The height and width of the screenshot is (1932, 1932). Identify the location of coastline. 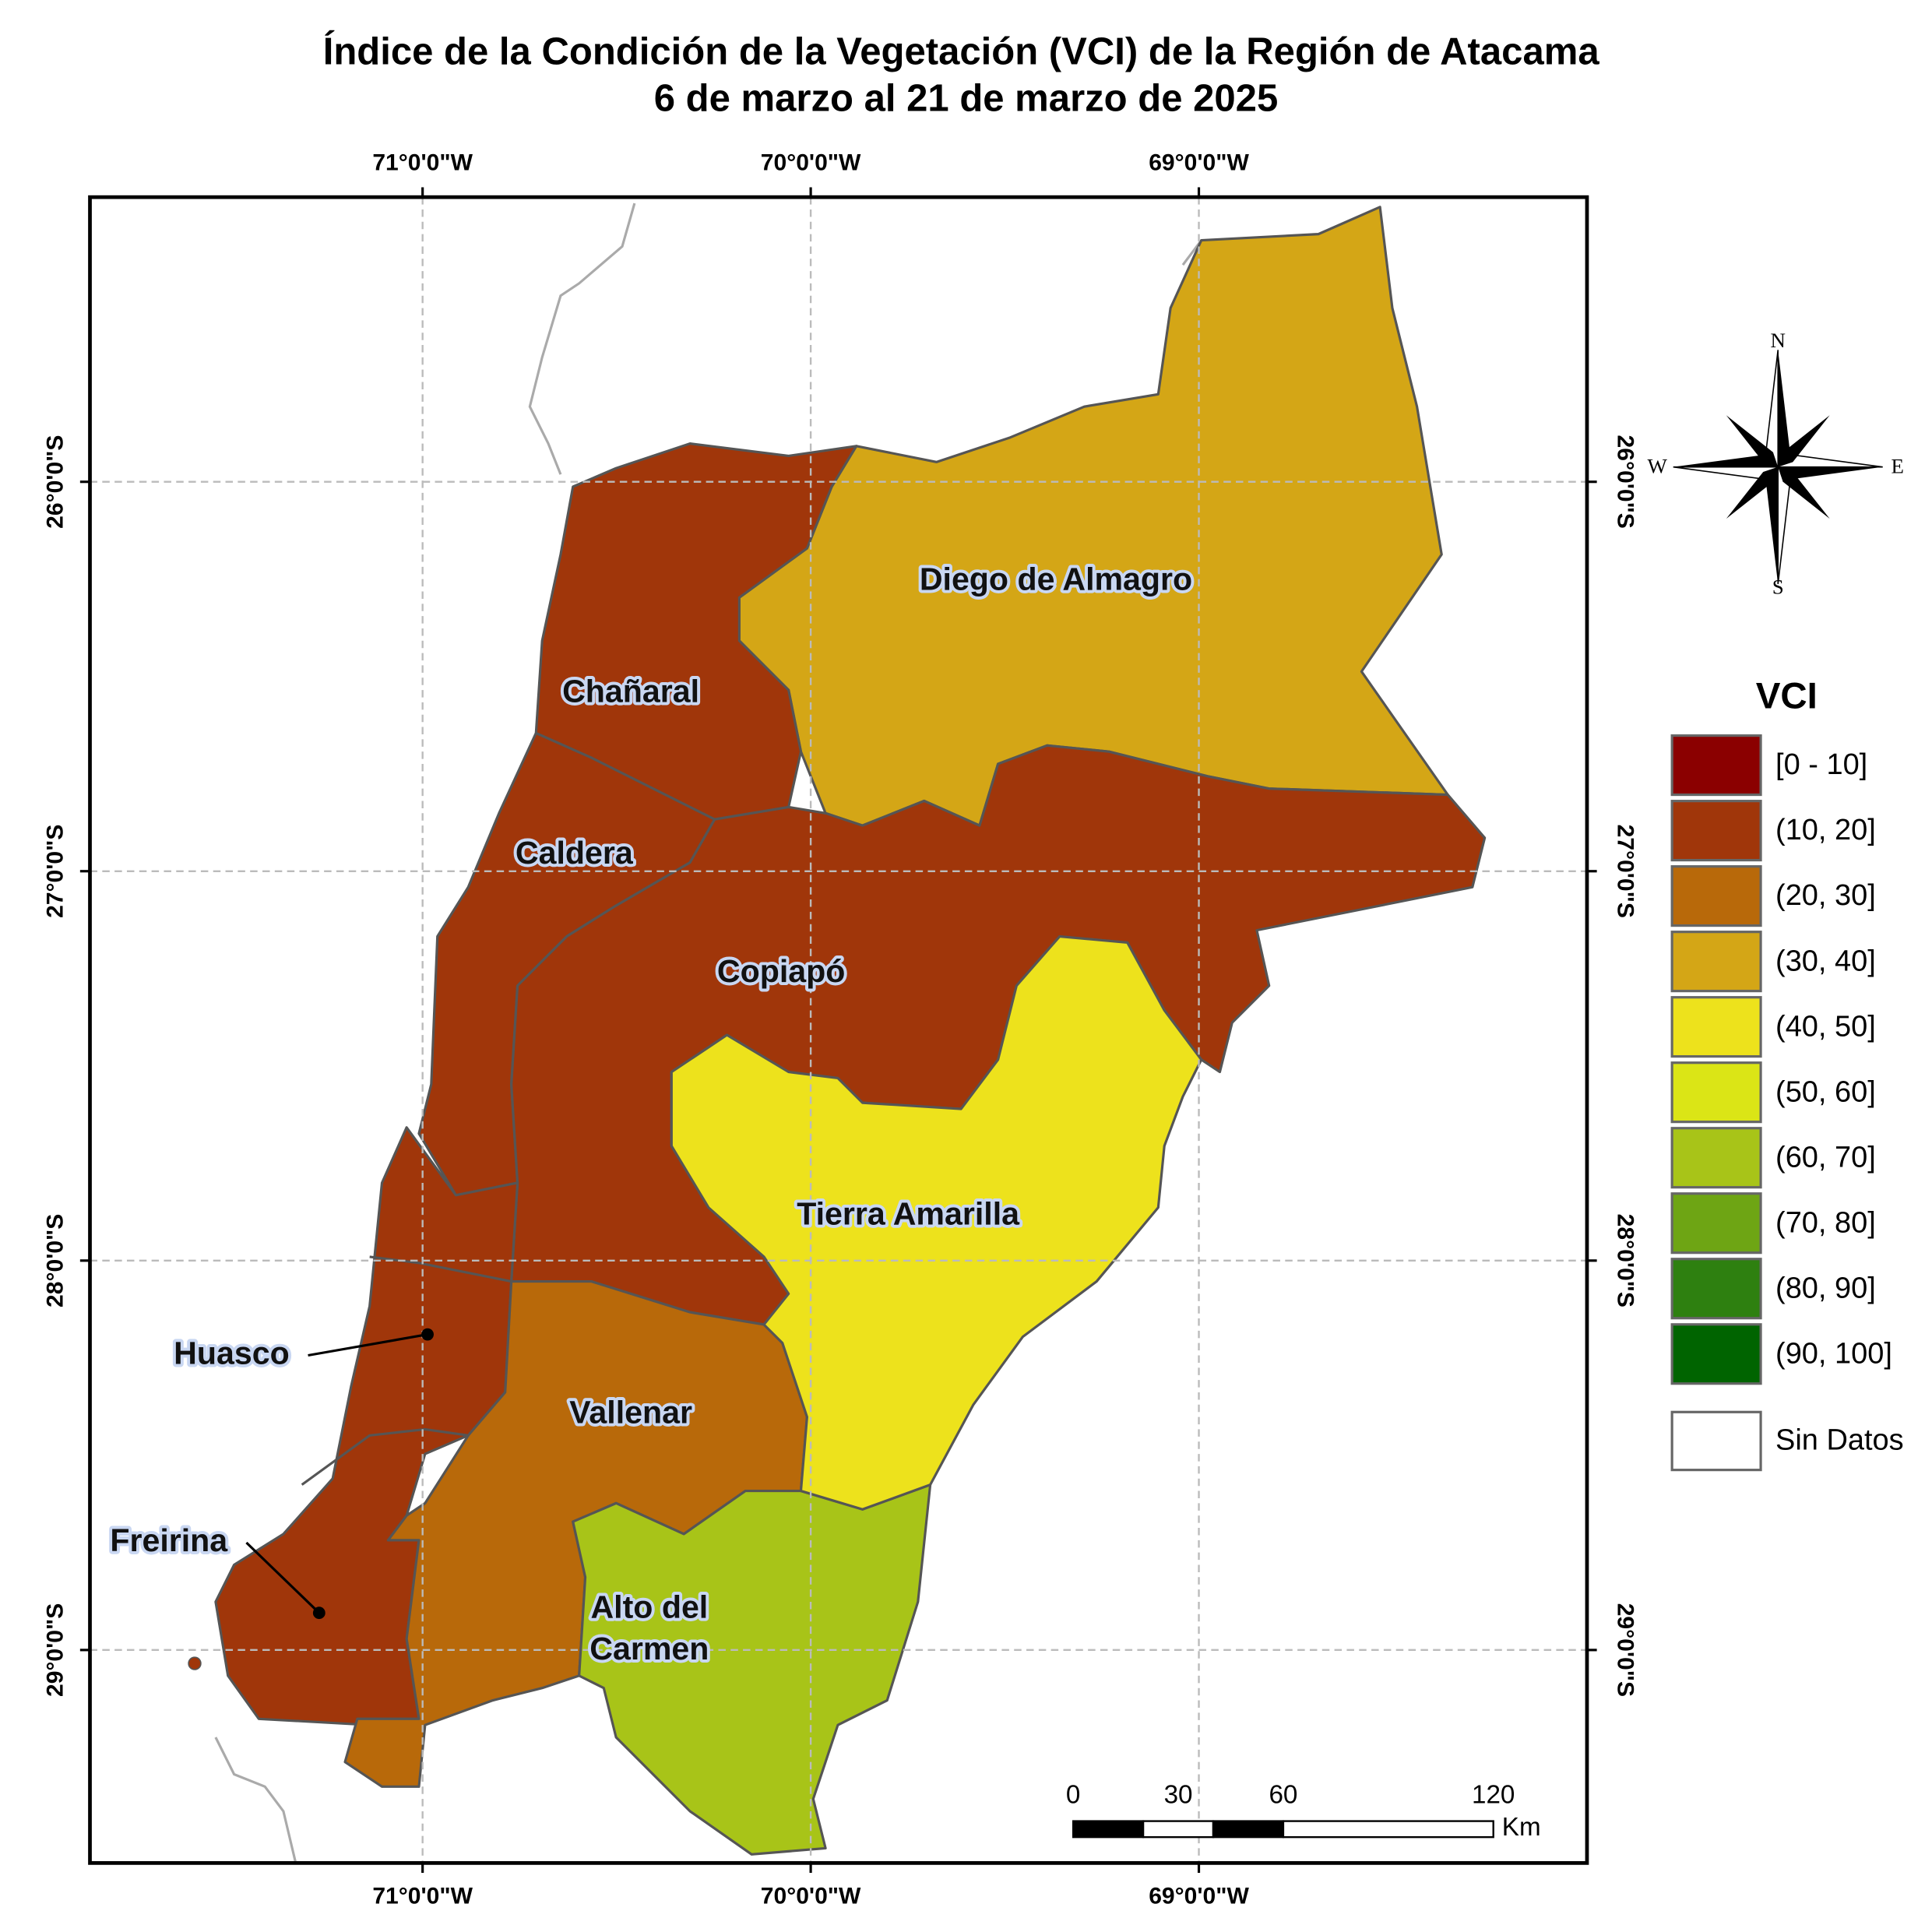
(255, 1800).